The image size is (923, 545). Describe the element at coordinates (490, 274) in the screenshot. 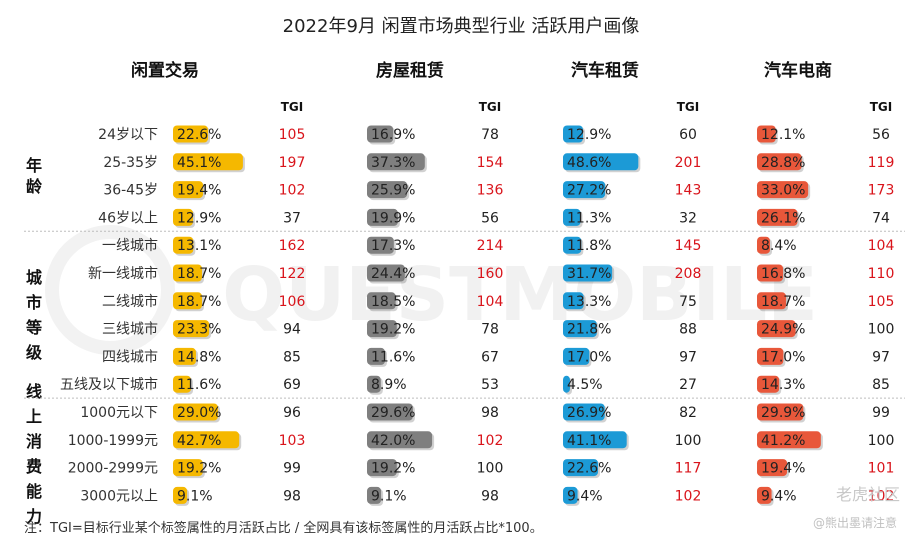

I see `tgi-value: 160` at that location.